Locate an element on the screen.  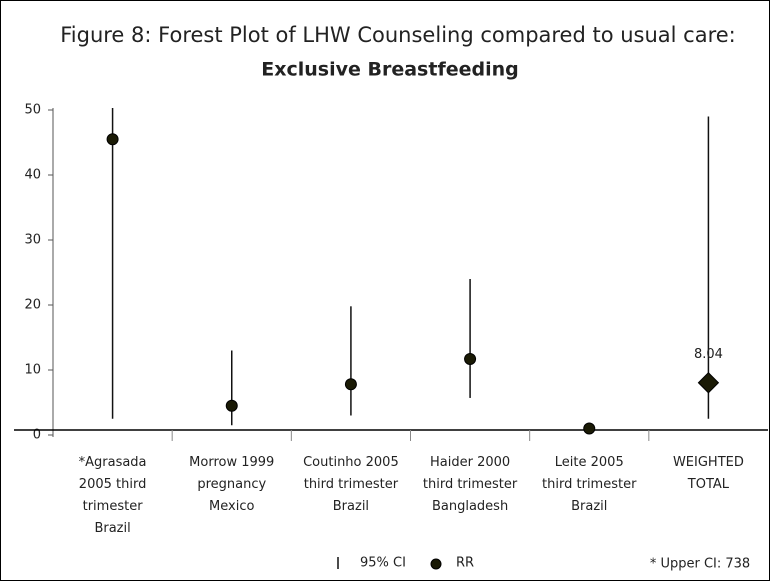
x-tick-label: Coutinho 2005 third trimester Brazil is located at coordinates (351, 484).